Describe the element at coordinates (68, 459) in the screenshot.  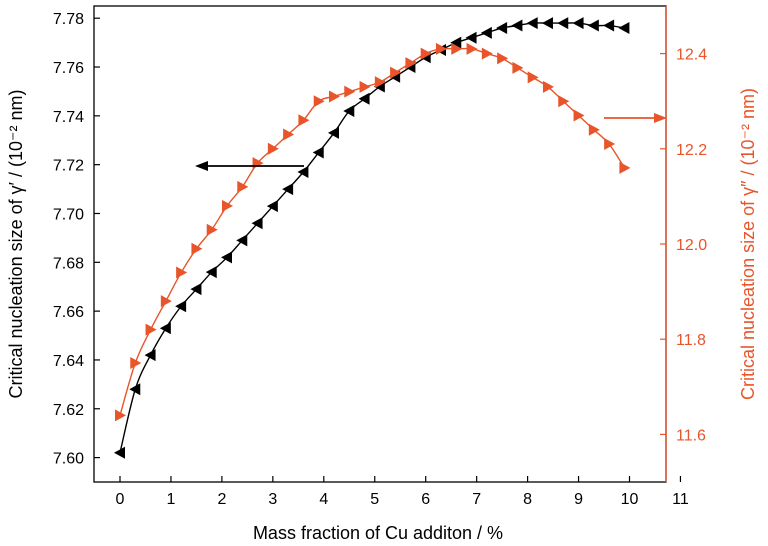
I see `y-left-tick-label: 7.60` at that location.